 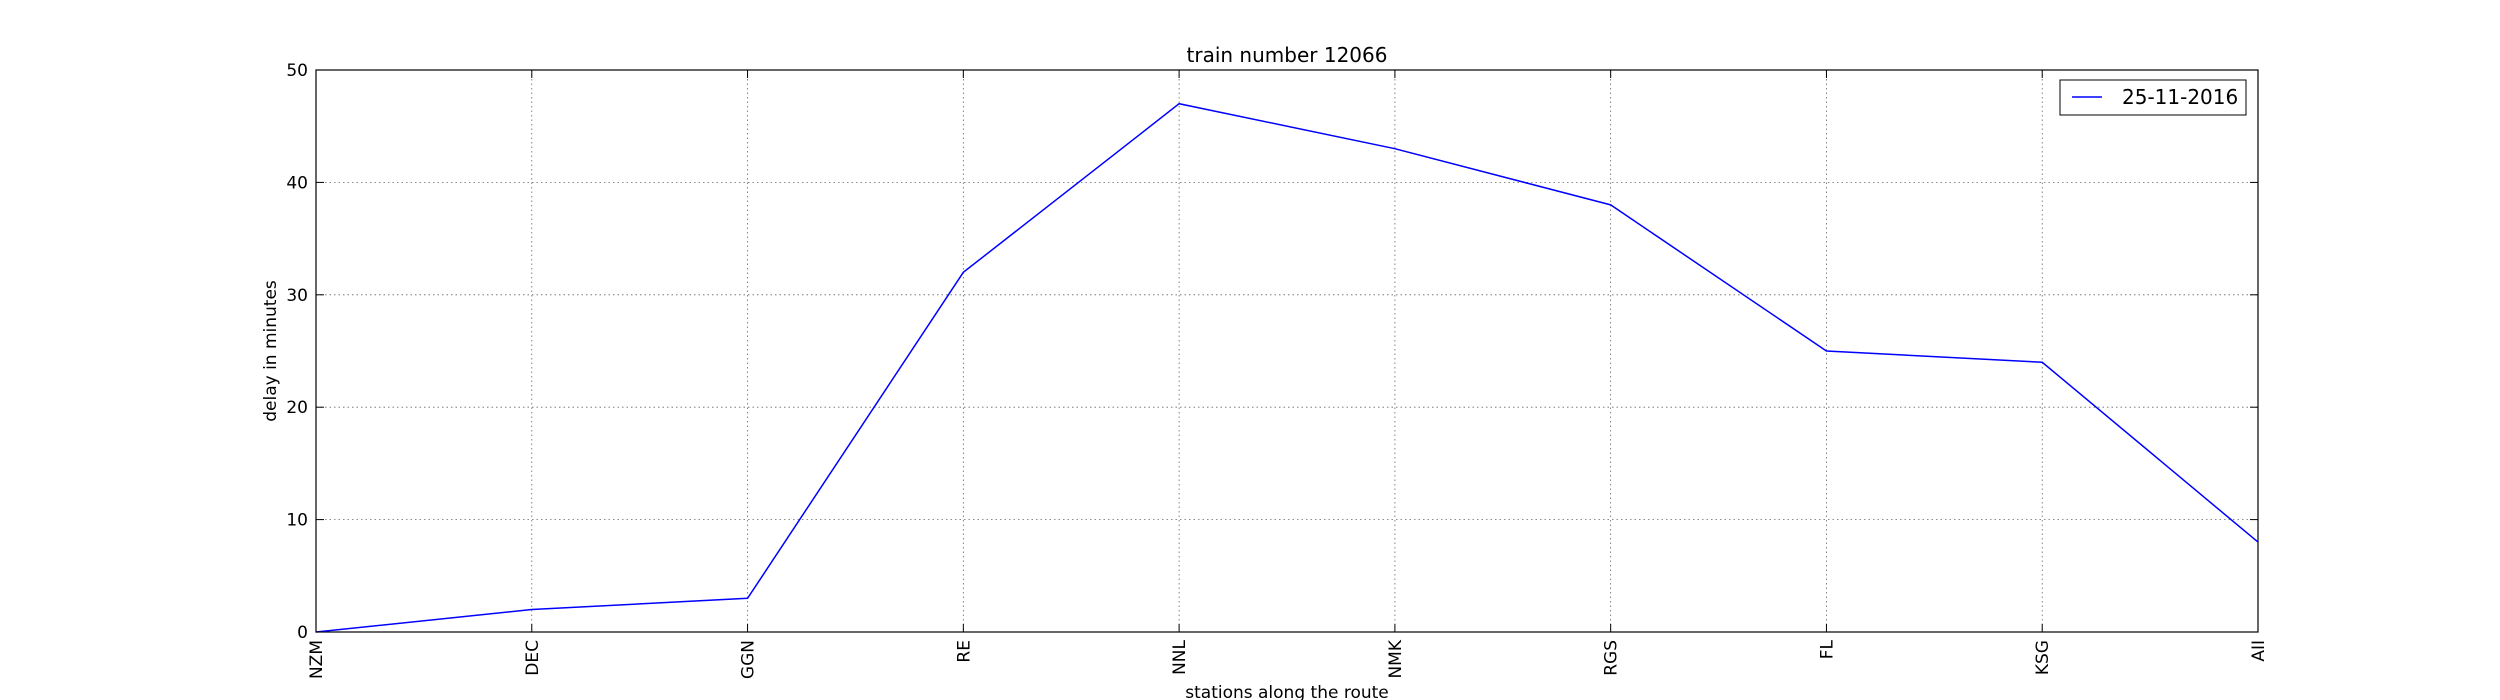 I want to click on x-tick-label: NZM, so click(x=317, y=659).